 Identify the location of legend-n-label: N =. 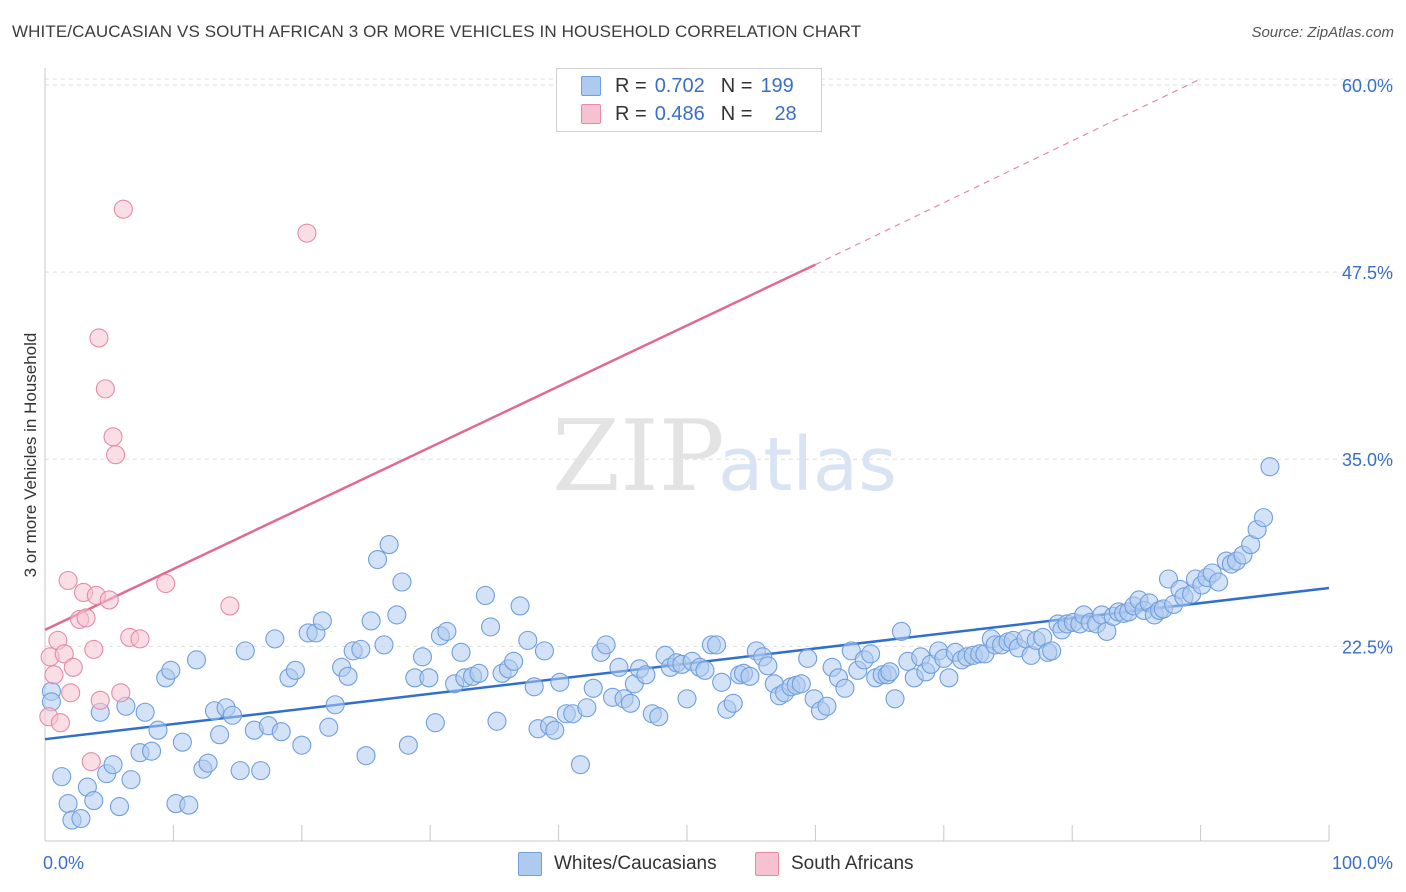
(736, 85).